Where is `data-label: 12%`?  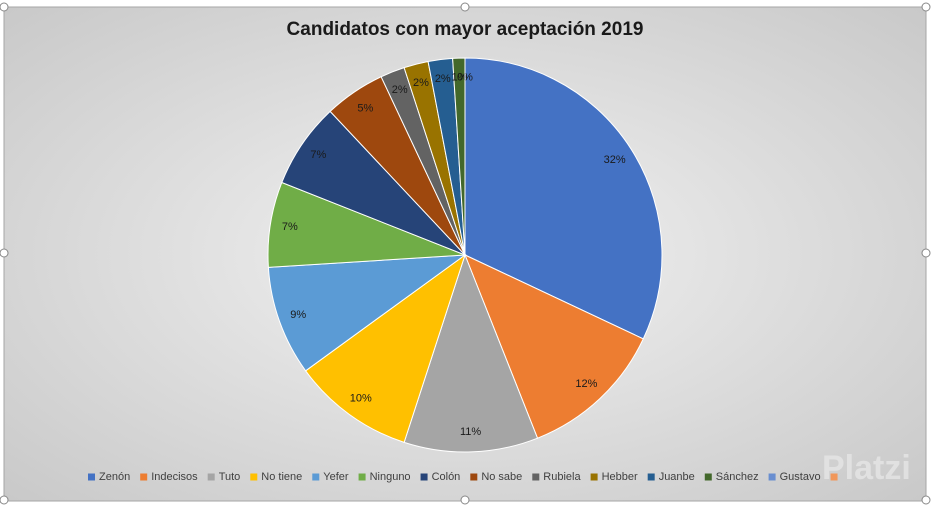
data-label: 12% is located at coordinates (586, 384).